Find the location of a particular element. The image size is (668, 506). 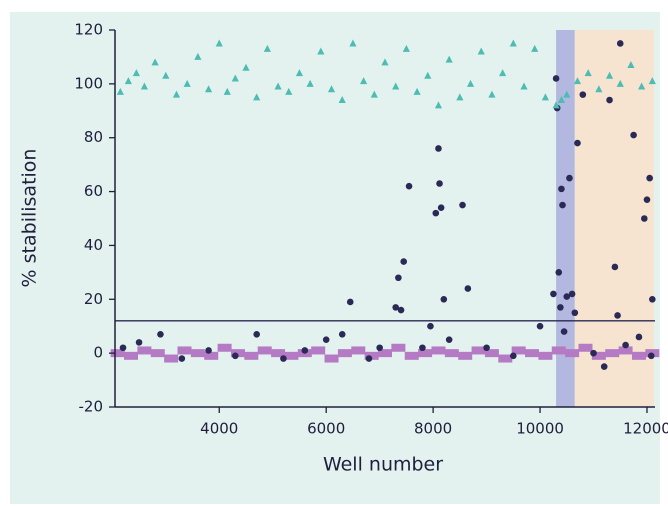

y-tick-label: 20 is located at coordinates (93, 299).